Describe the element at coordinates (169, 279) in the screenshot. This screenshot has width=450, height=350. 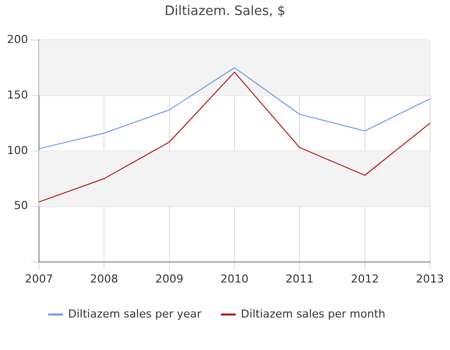
I see `x-tick-label: 2009` at that location.